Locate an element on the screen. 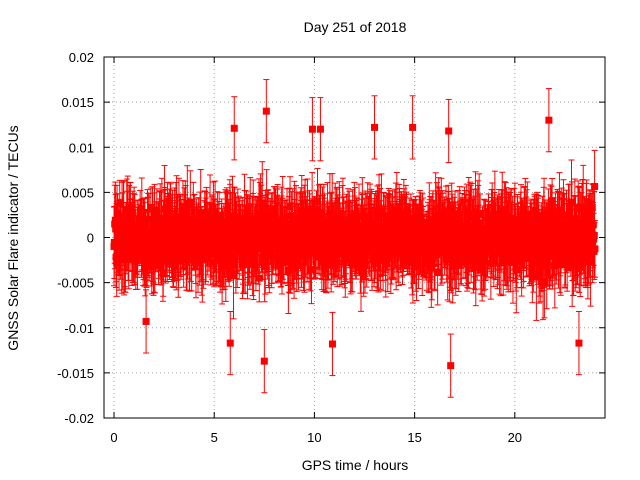 The height and width of the screenshot is (480, 640). chart-title: Day 251 of 2018 is located at coordinates (355, 27).